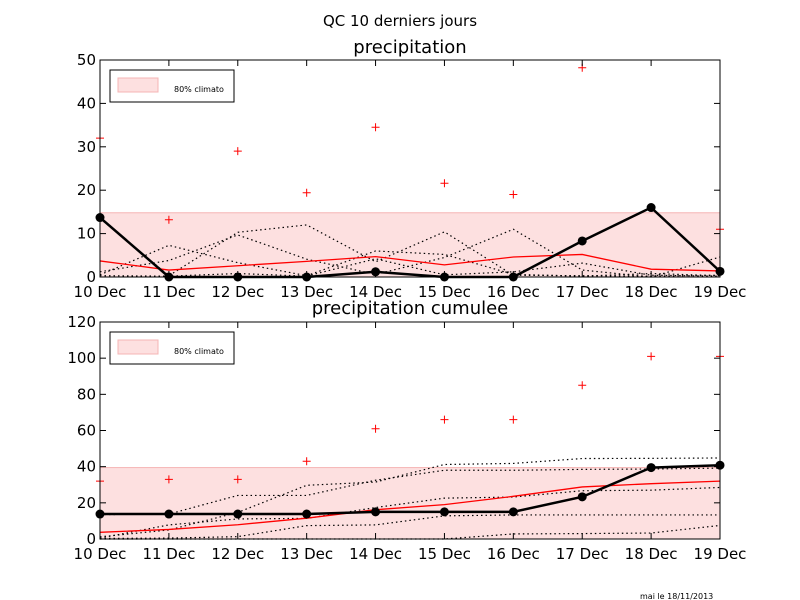  I want to click on footer-note: mai le 18/11/2013, so click(676, 596).